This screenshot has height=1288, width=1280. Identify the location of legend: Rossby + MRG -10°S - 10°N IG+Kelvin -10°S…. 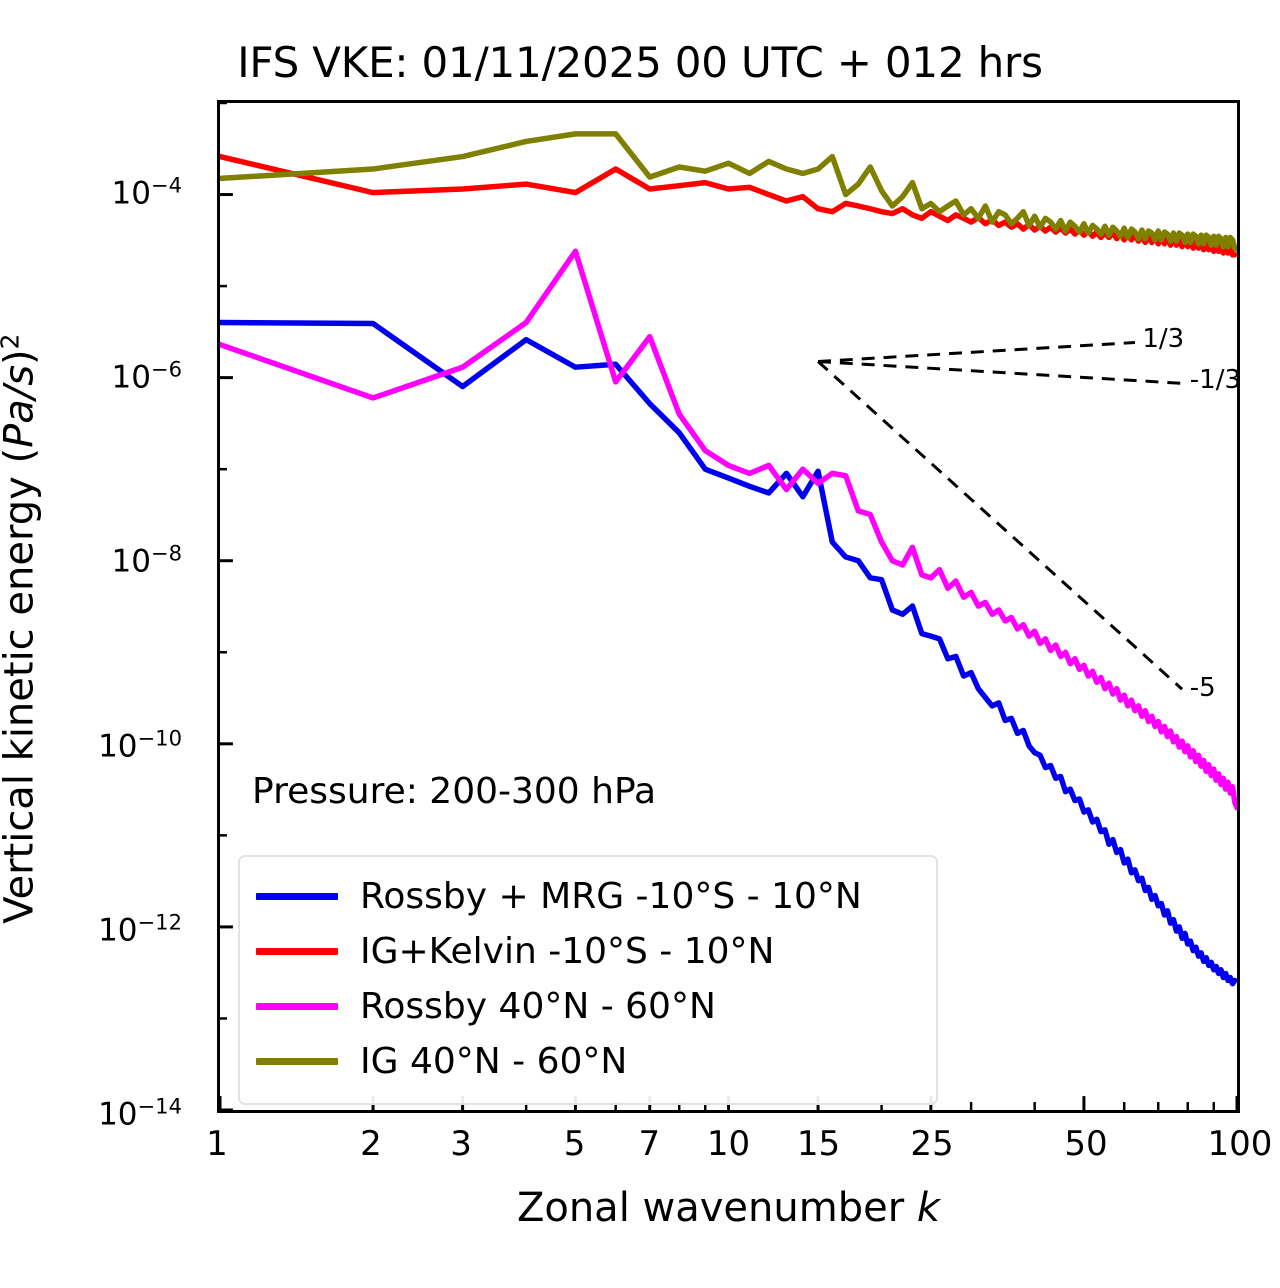
(588, 980).